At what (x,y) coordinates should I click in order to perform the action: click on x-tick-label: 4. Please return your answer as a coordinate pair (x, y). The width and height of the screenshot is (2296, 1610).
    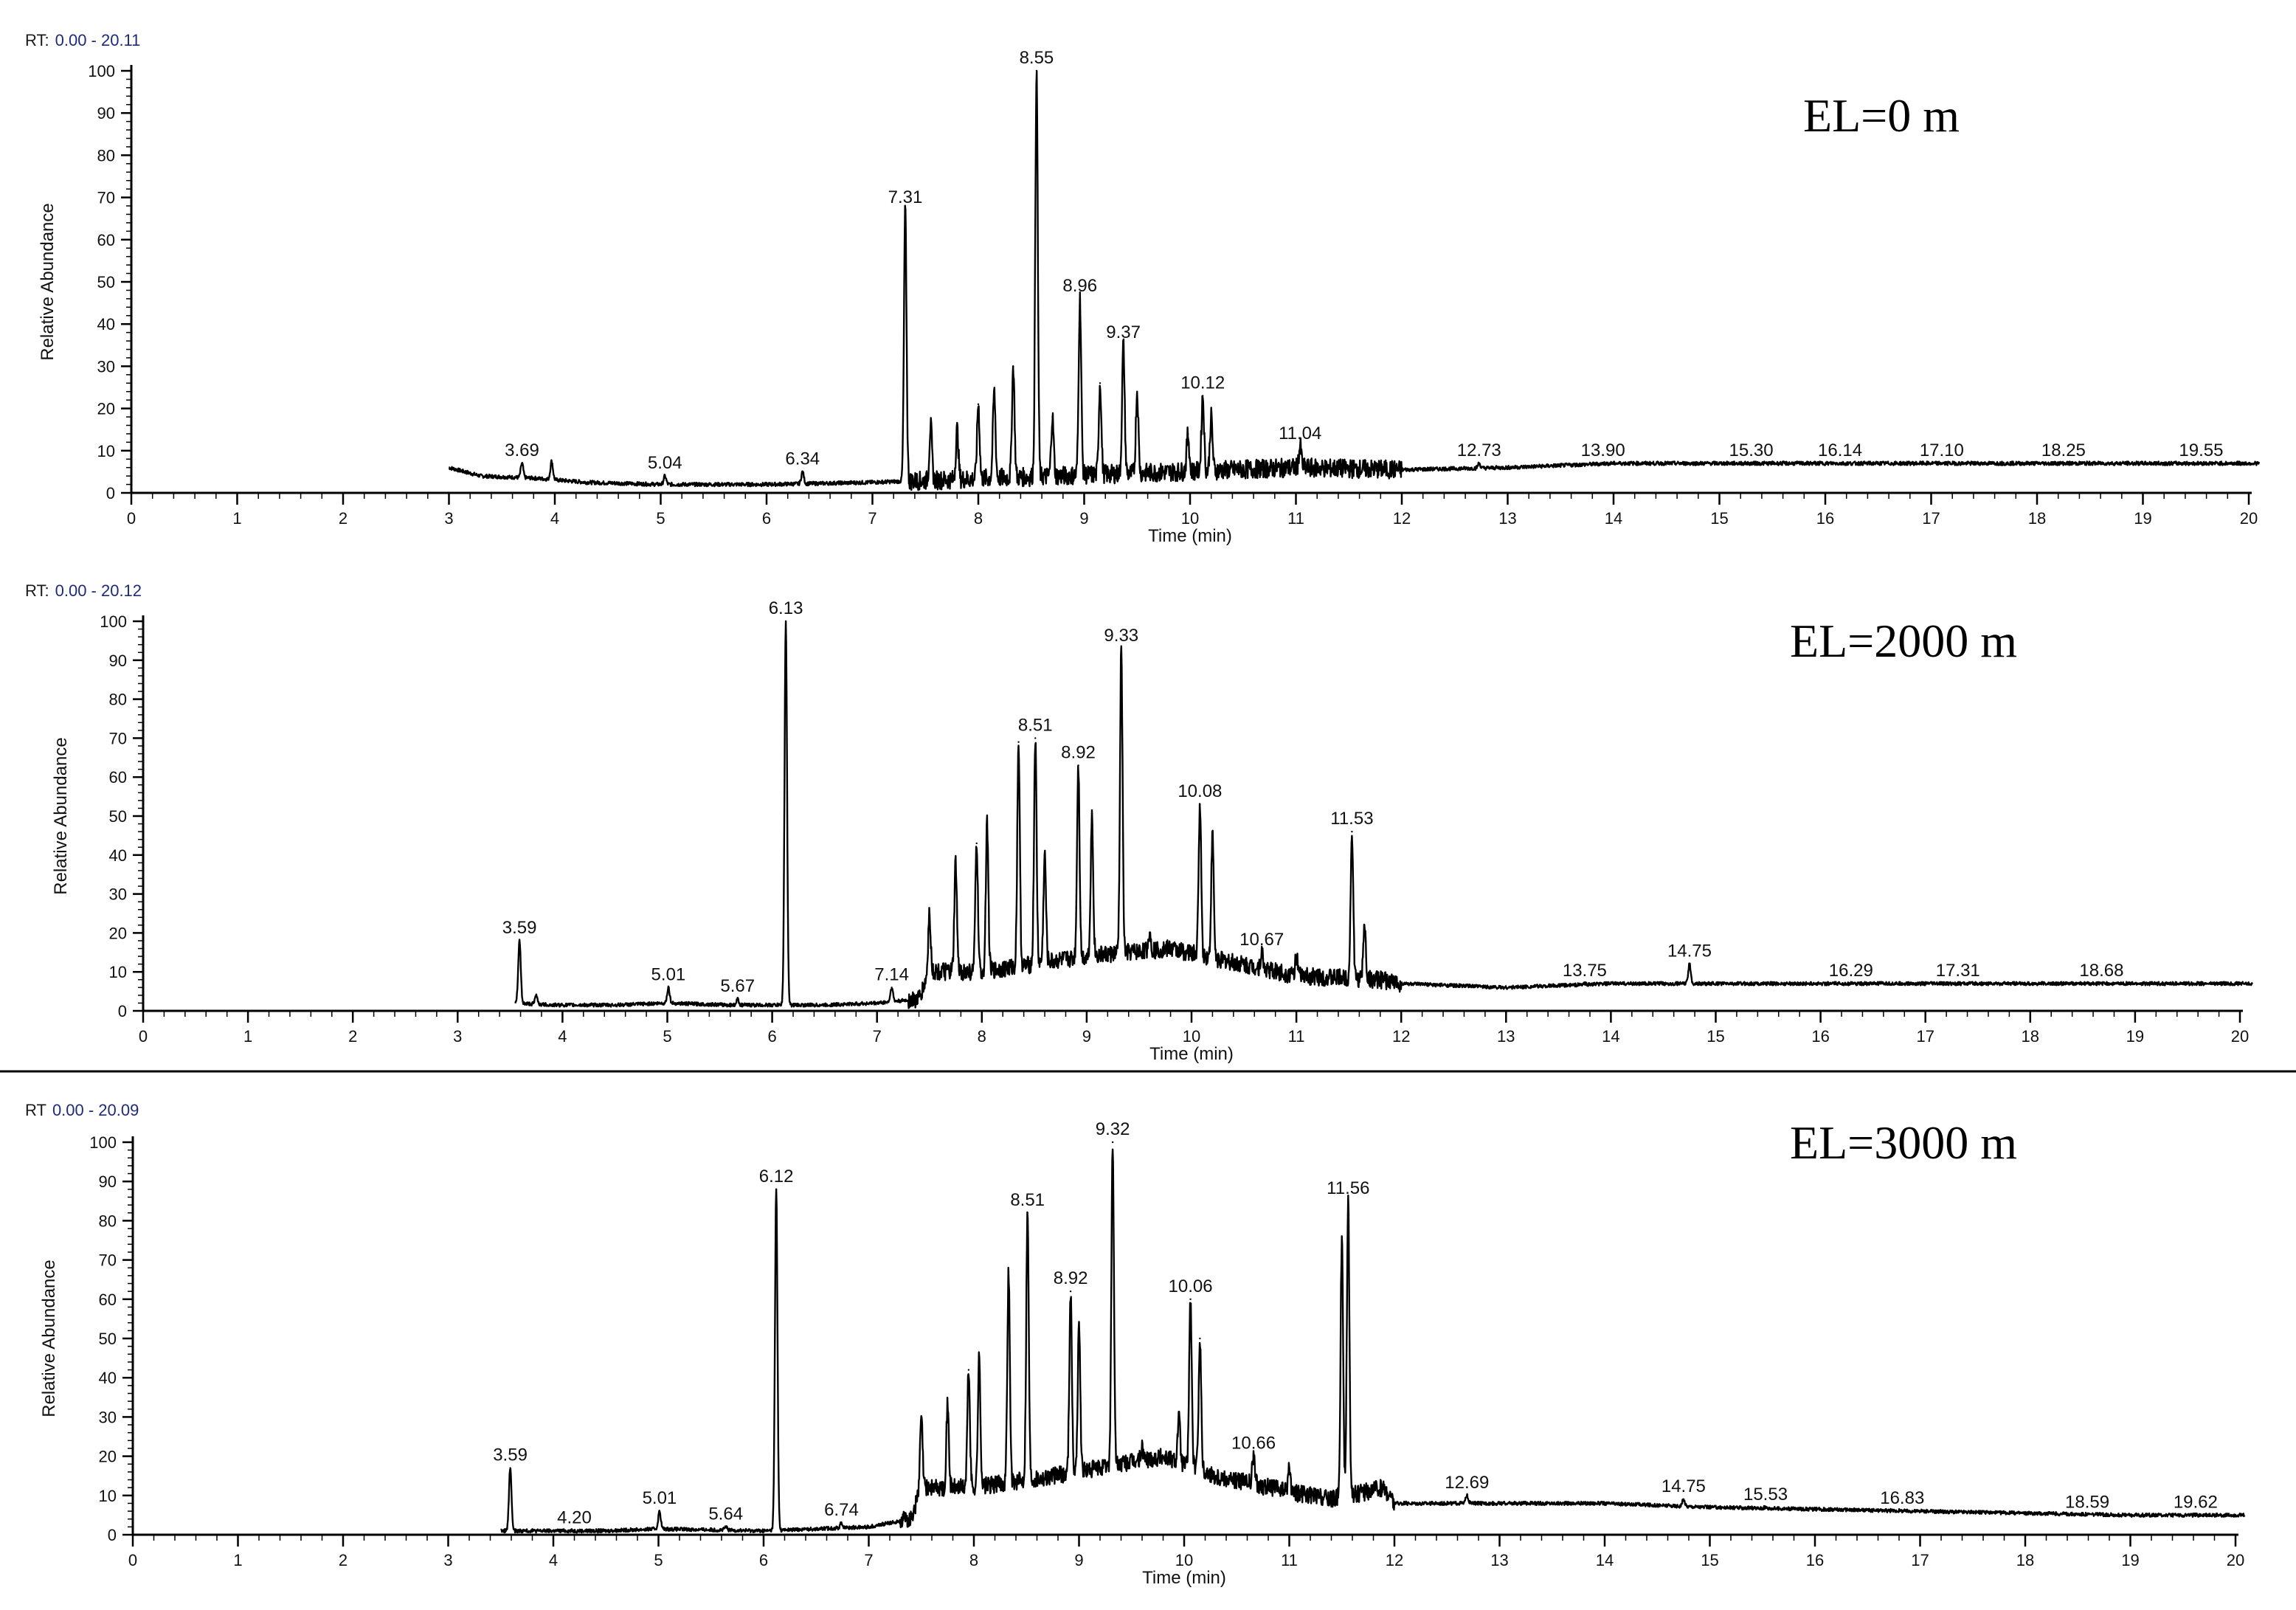
    Looking at the image, I should click on (554, 518).